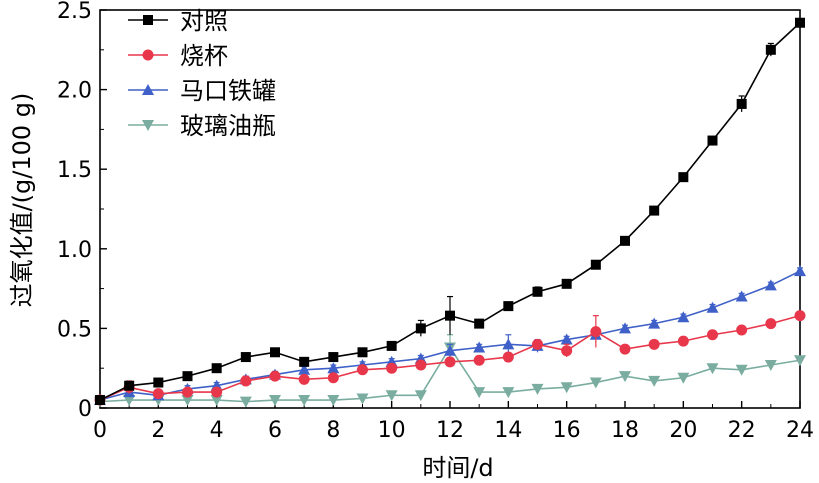 The image size is (819, 483). Describe the element at coordinates (683, 430) in the screenshot. I see `x-tick-label: 20` at that location.